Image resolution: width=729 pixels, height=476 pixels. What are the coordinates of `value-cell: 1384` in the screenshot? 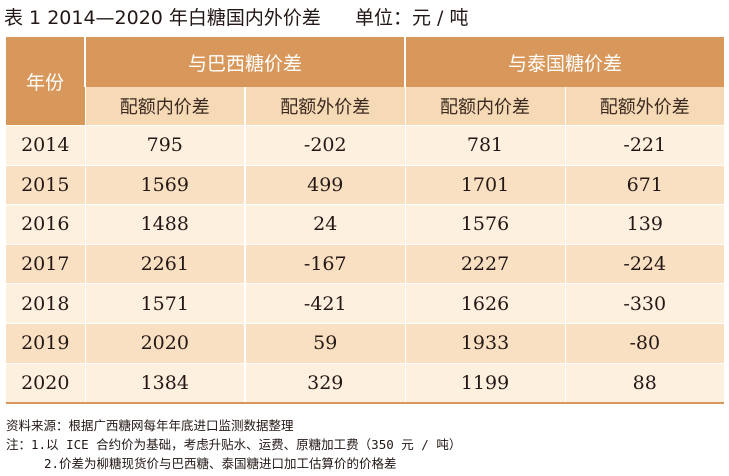 It's located at (164, 383).